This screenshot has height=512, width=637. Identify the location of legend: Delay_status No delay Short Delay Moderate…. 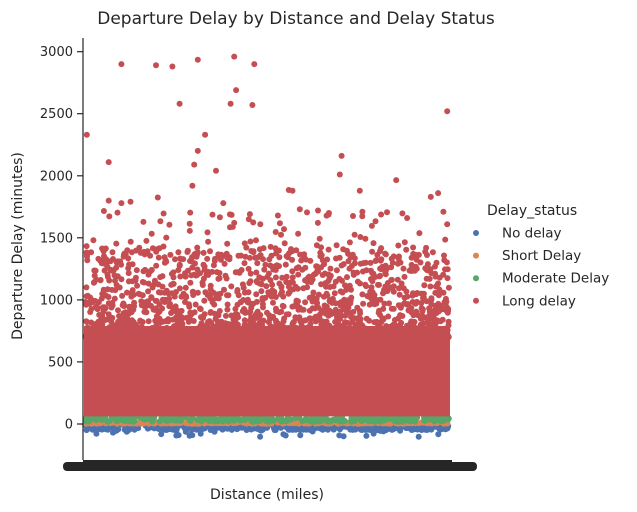
(541, 256).